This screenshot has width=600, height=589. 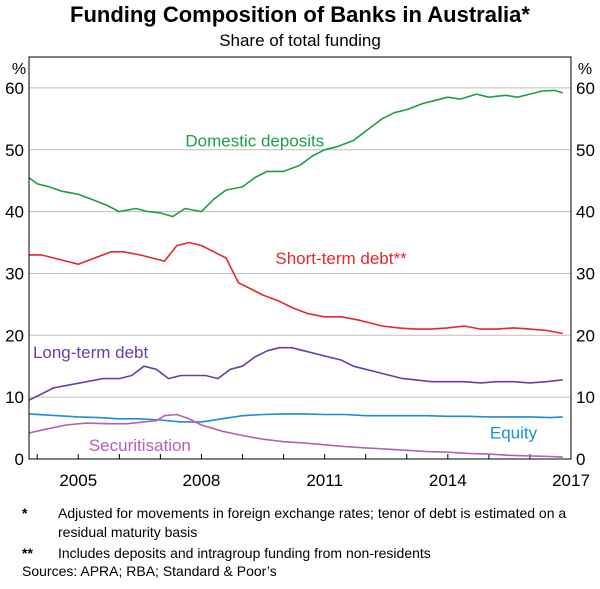 I want to click on y-tick-label-left-40: 40, so click(x=14, y=212).